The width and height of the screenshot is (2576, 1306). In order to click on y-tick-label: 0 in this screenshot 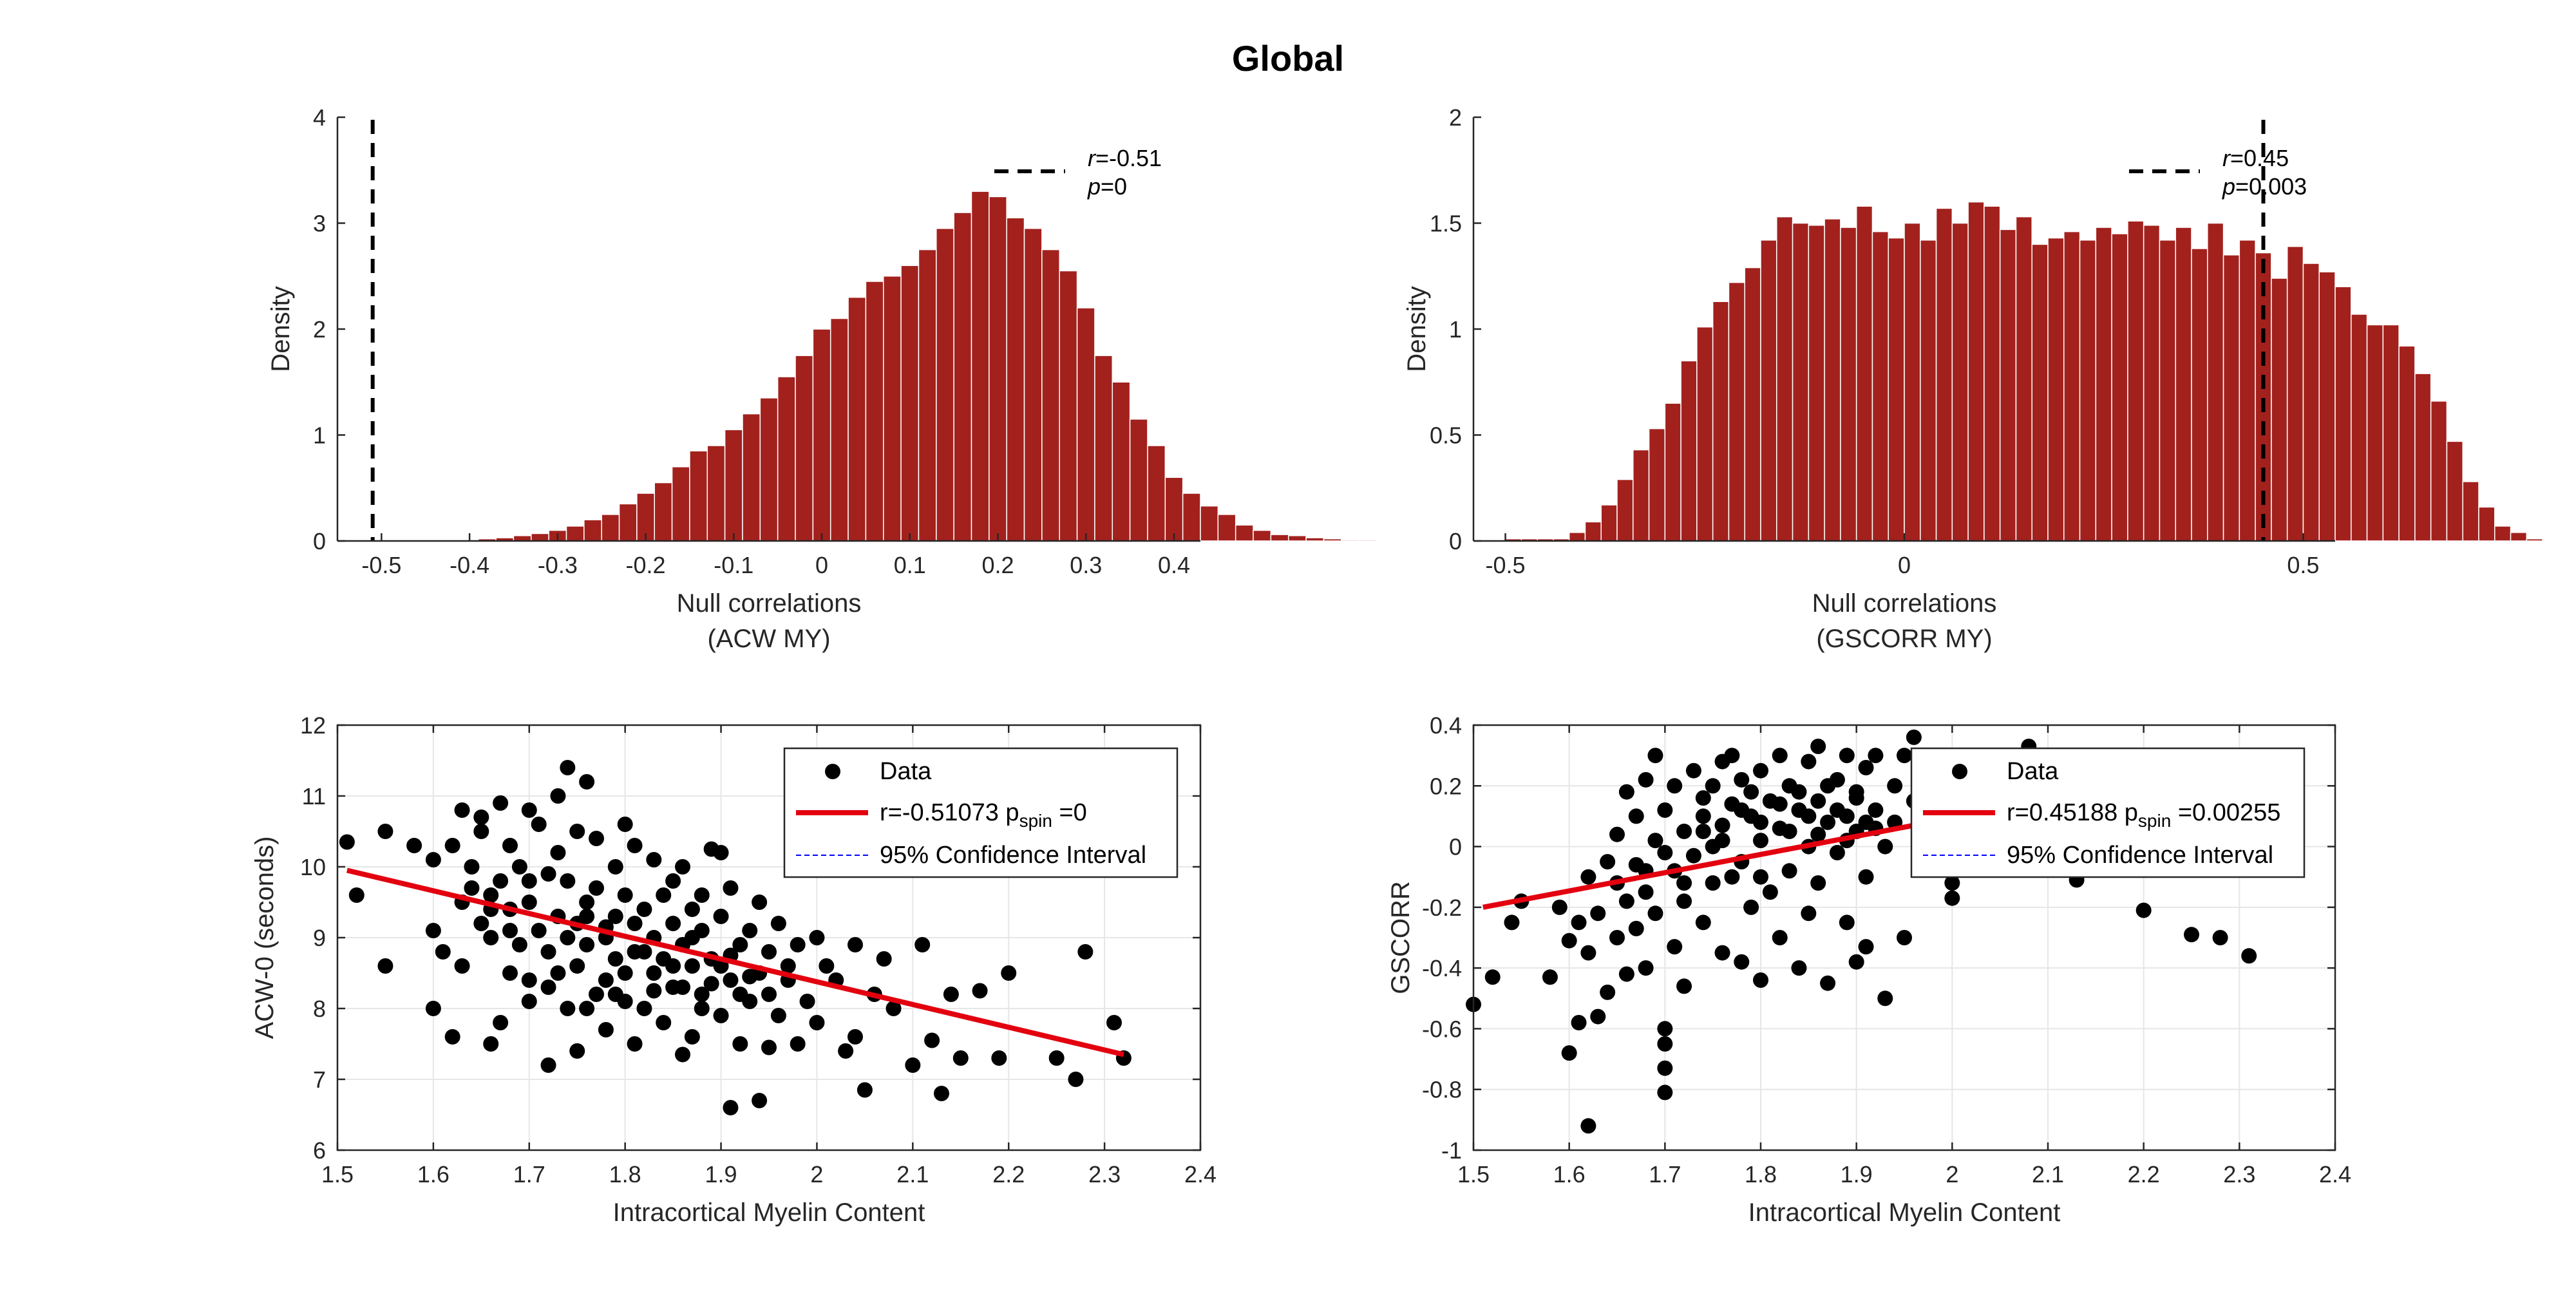, I will do `click(1455, 847)`.